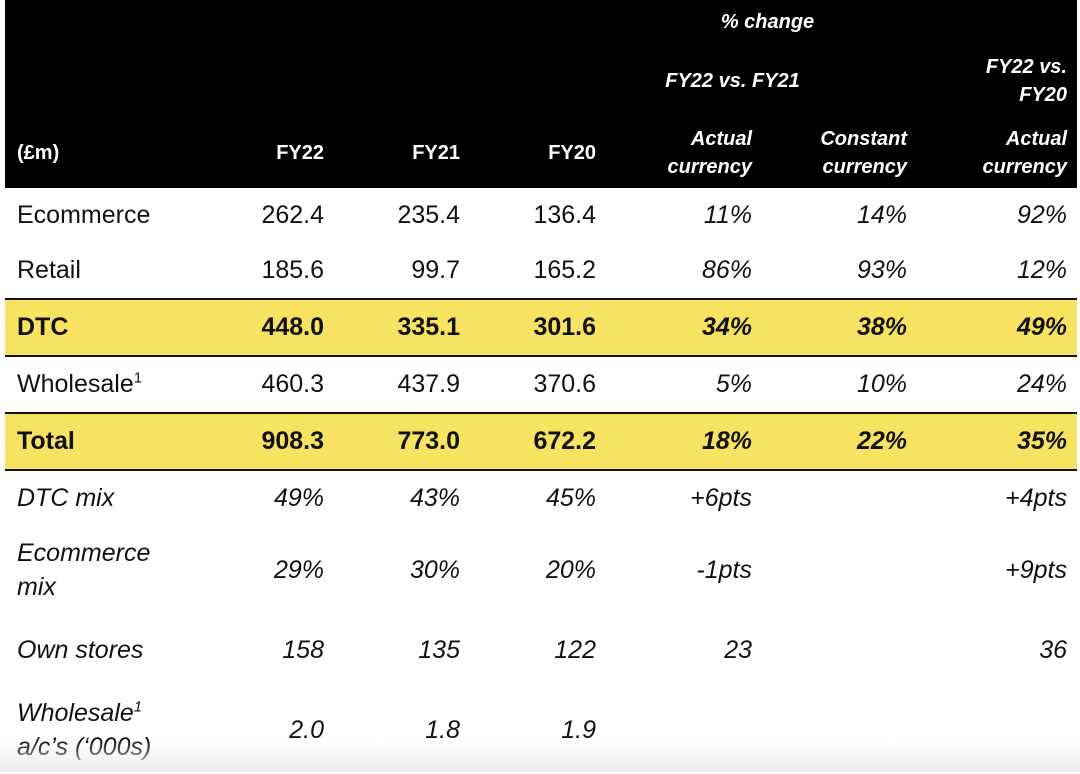 The width and height of the screenshot is (1080, 774). I want to click on cell-actual-vs-fy21: -1pts, so click(724, 570).